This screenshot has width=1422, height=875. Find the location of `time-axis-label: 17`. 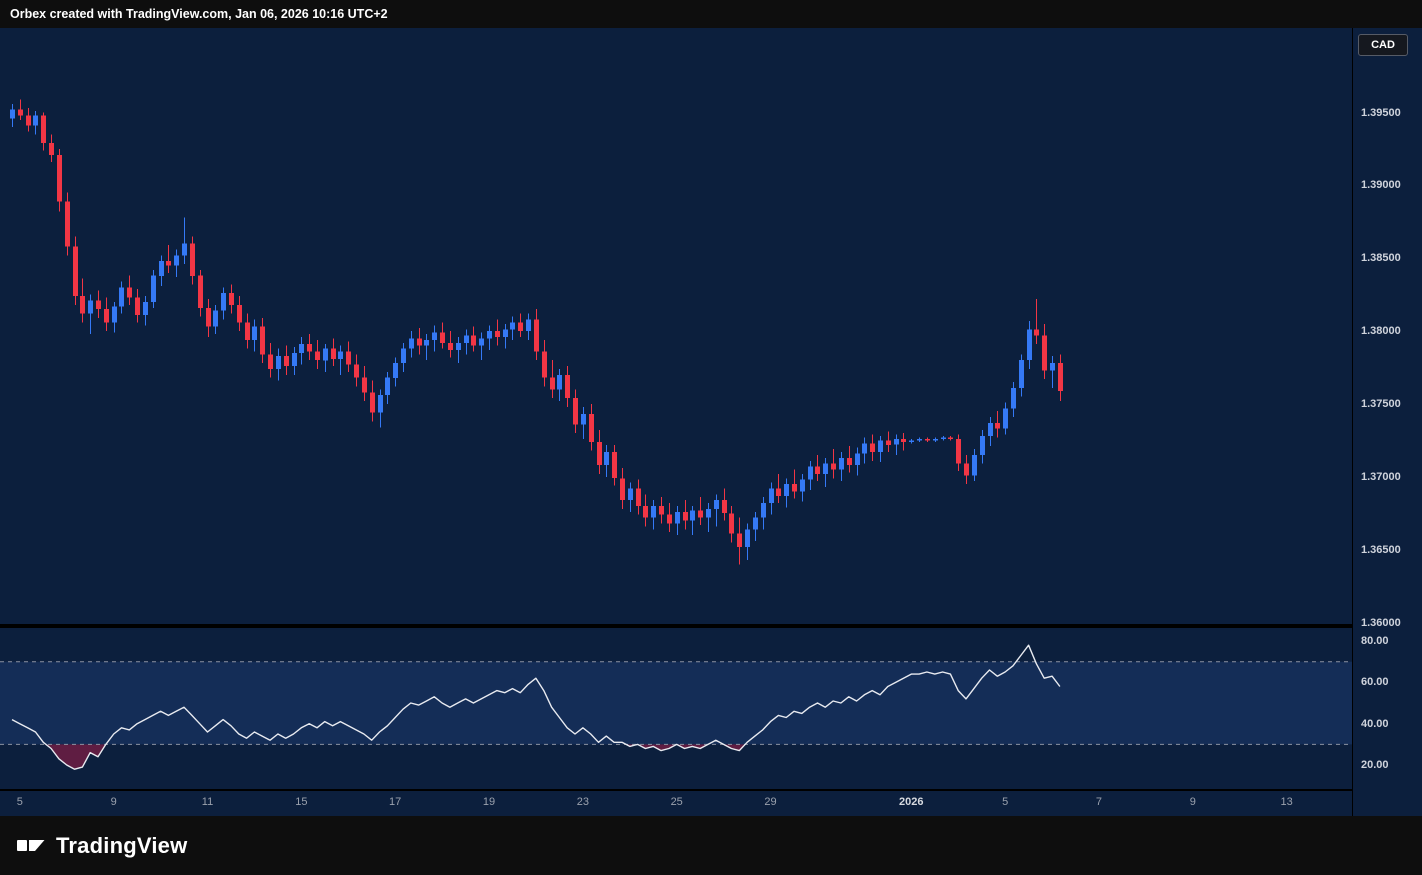

time-axis-label: 17 is located at coordinates (395, 802).